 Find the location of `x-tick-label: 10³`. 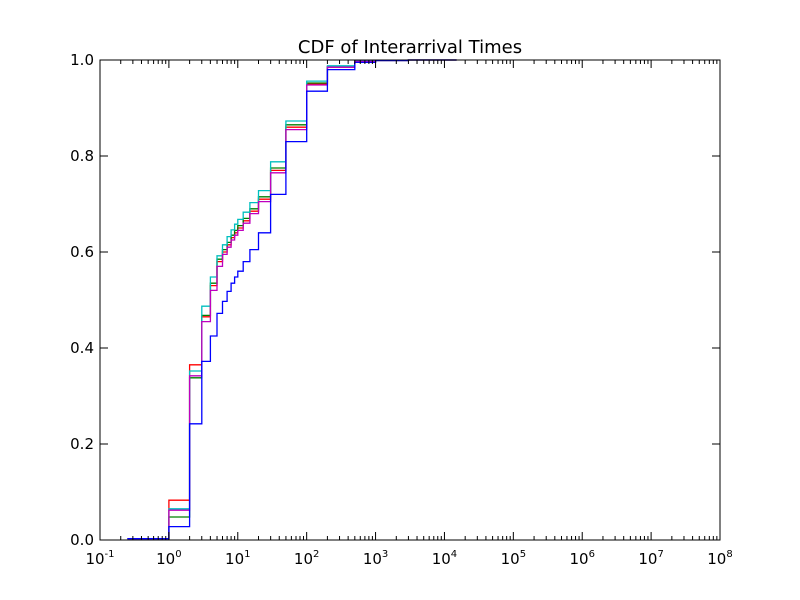

x-tick-label: 10³ is located at coordinates (375, 558).